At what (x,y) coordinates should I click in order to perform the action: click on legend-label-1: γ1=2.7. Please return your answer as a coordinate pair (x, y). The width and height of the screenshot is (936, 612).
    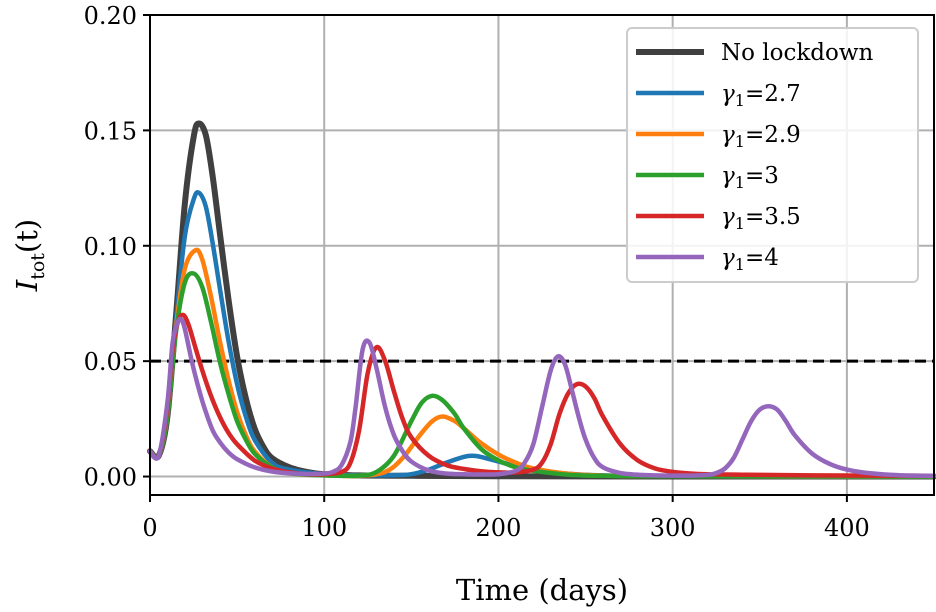
    Looking at the image, I should click on (761, 95).